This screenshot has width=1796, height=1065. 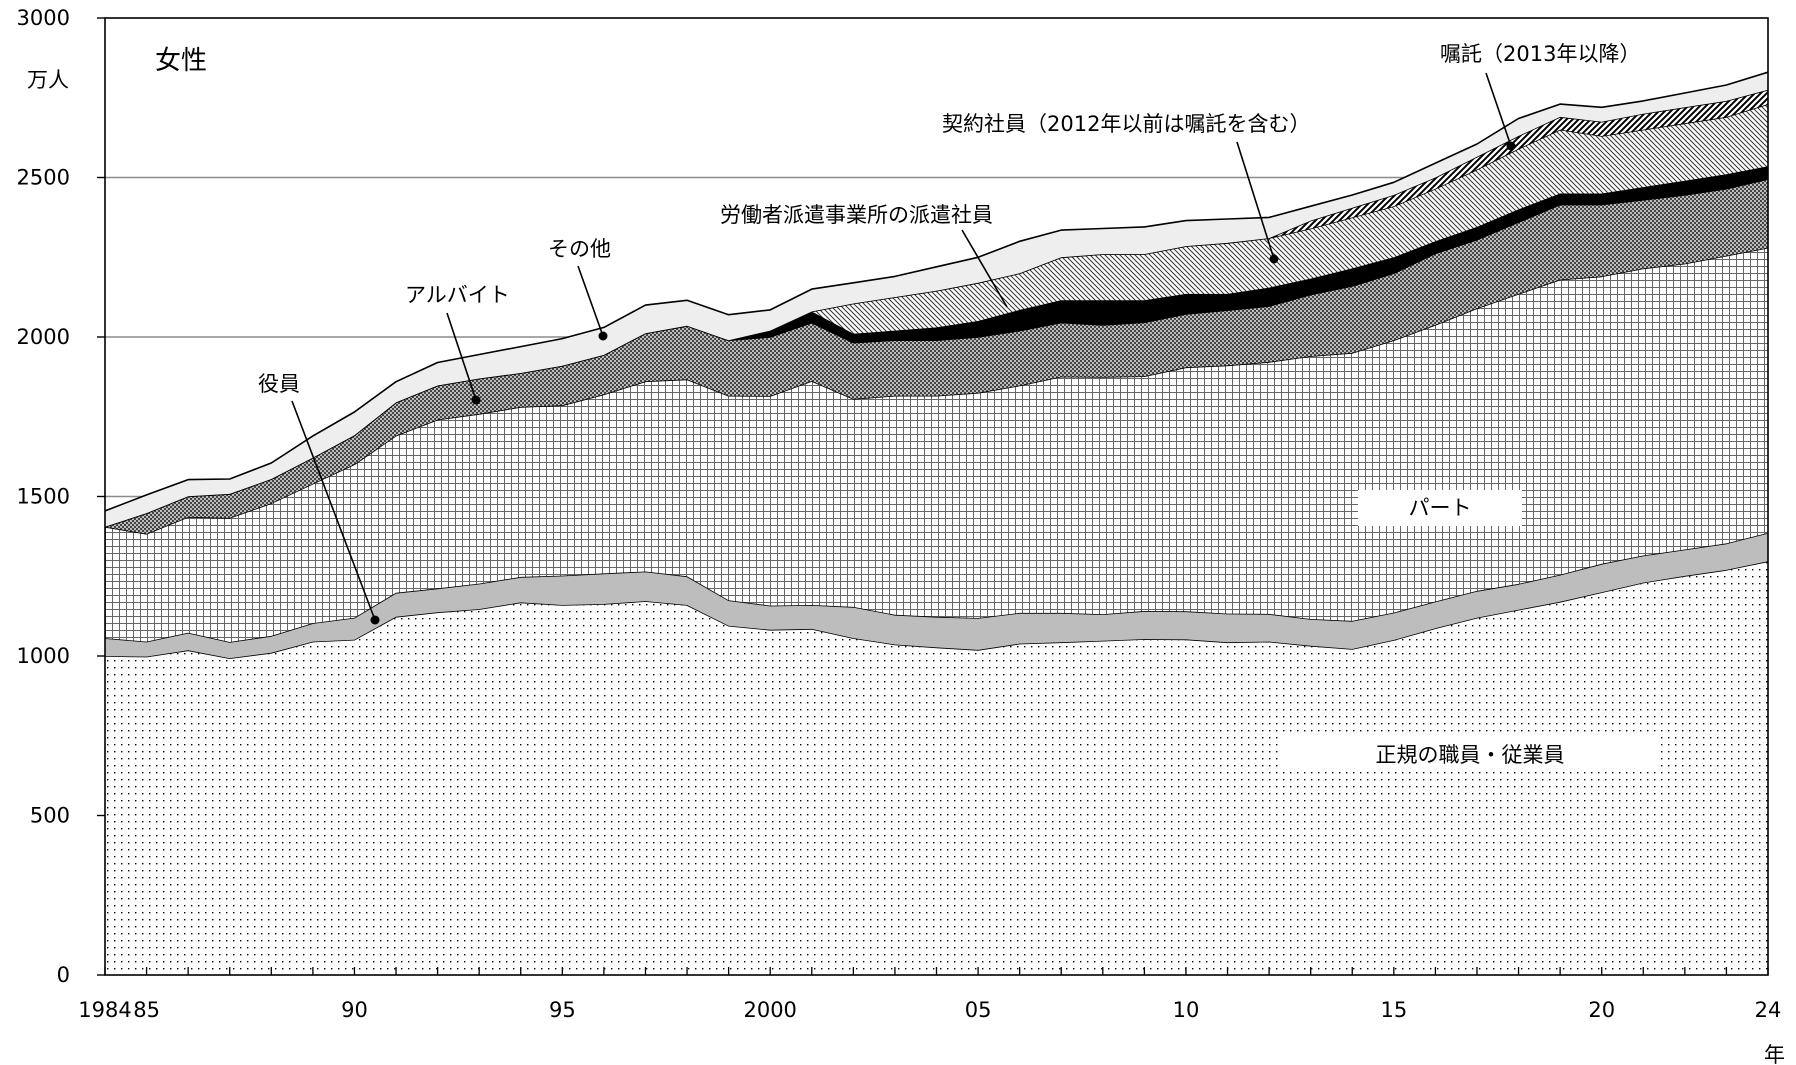 I want to click on x-tick-label: 90, so click(x=354, y=1010).